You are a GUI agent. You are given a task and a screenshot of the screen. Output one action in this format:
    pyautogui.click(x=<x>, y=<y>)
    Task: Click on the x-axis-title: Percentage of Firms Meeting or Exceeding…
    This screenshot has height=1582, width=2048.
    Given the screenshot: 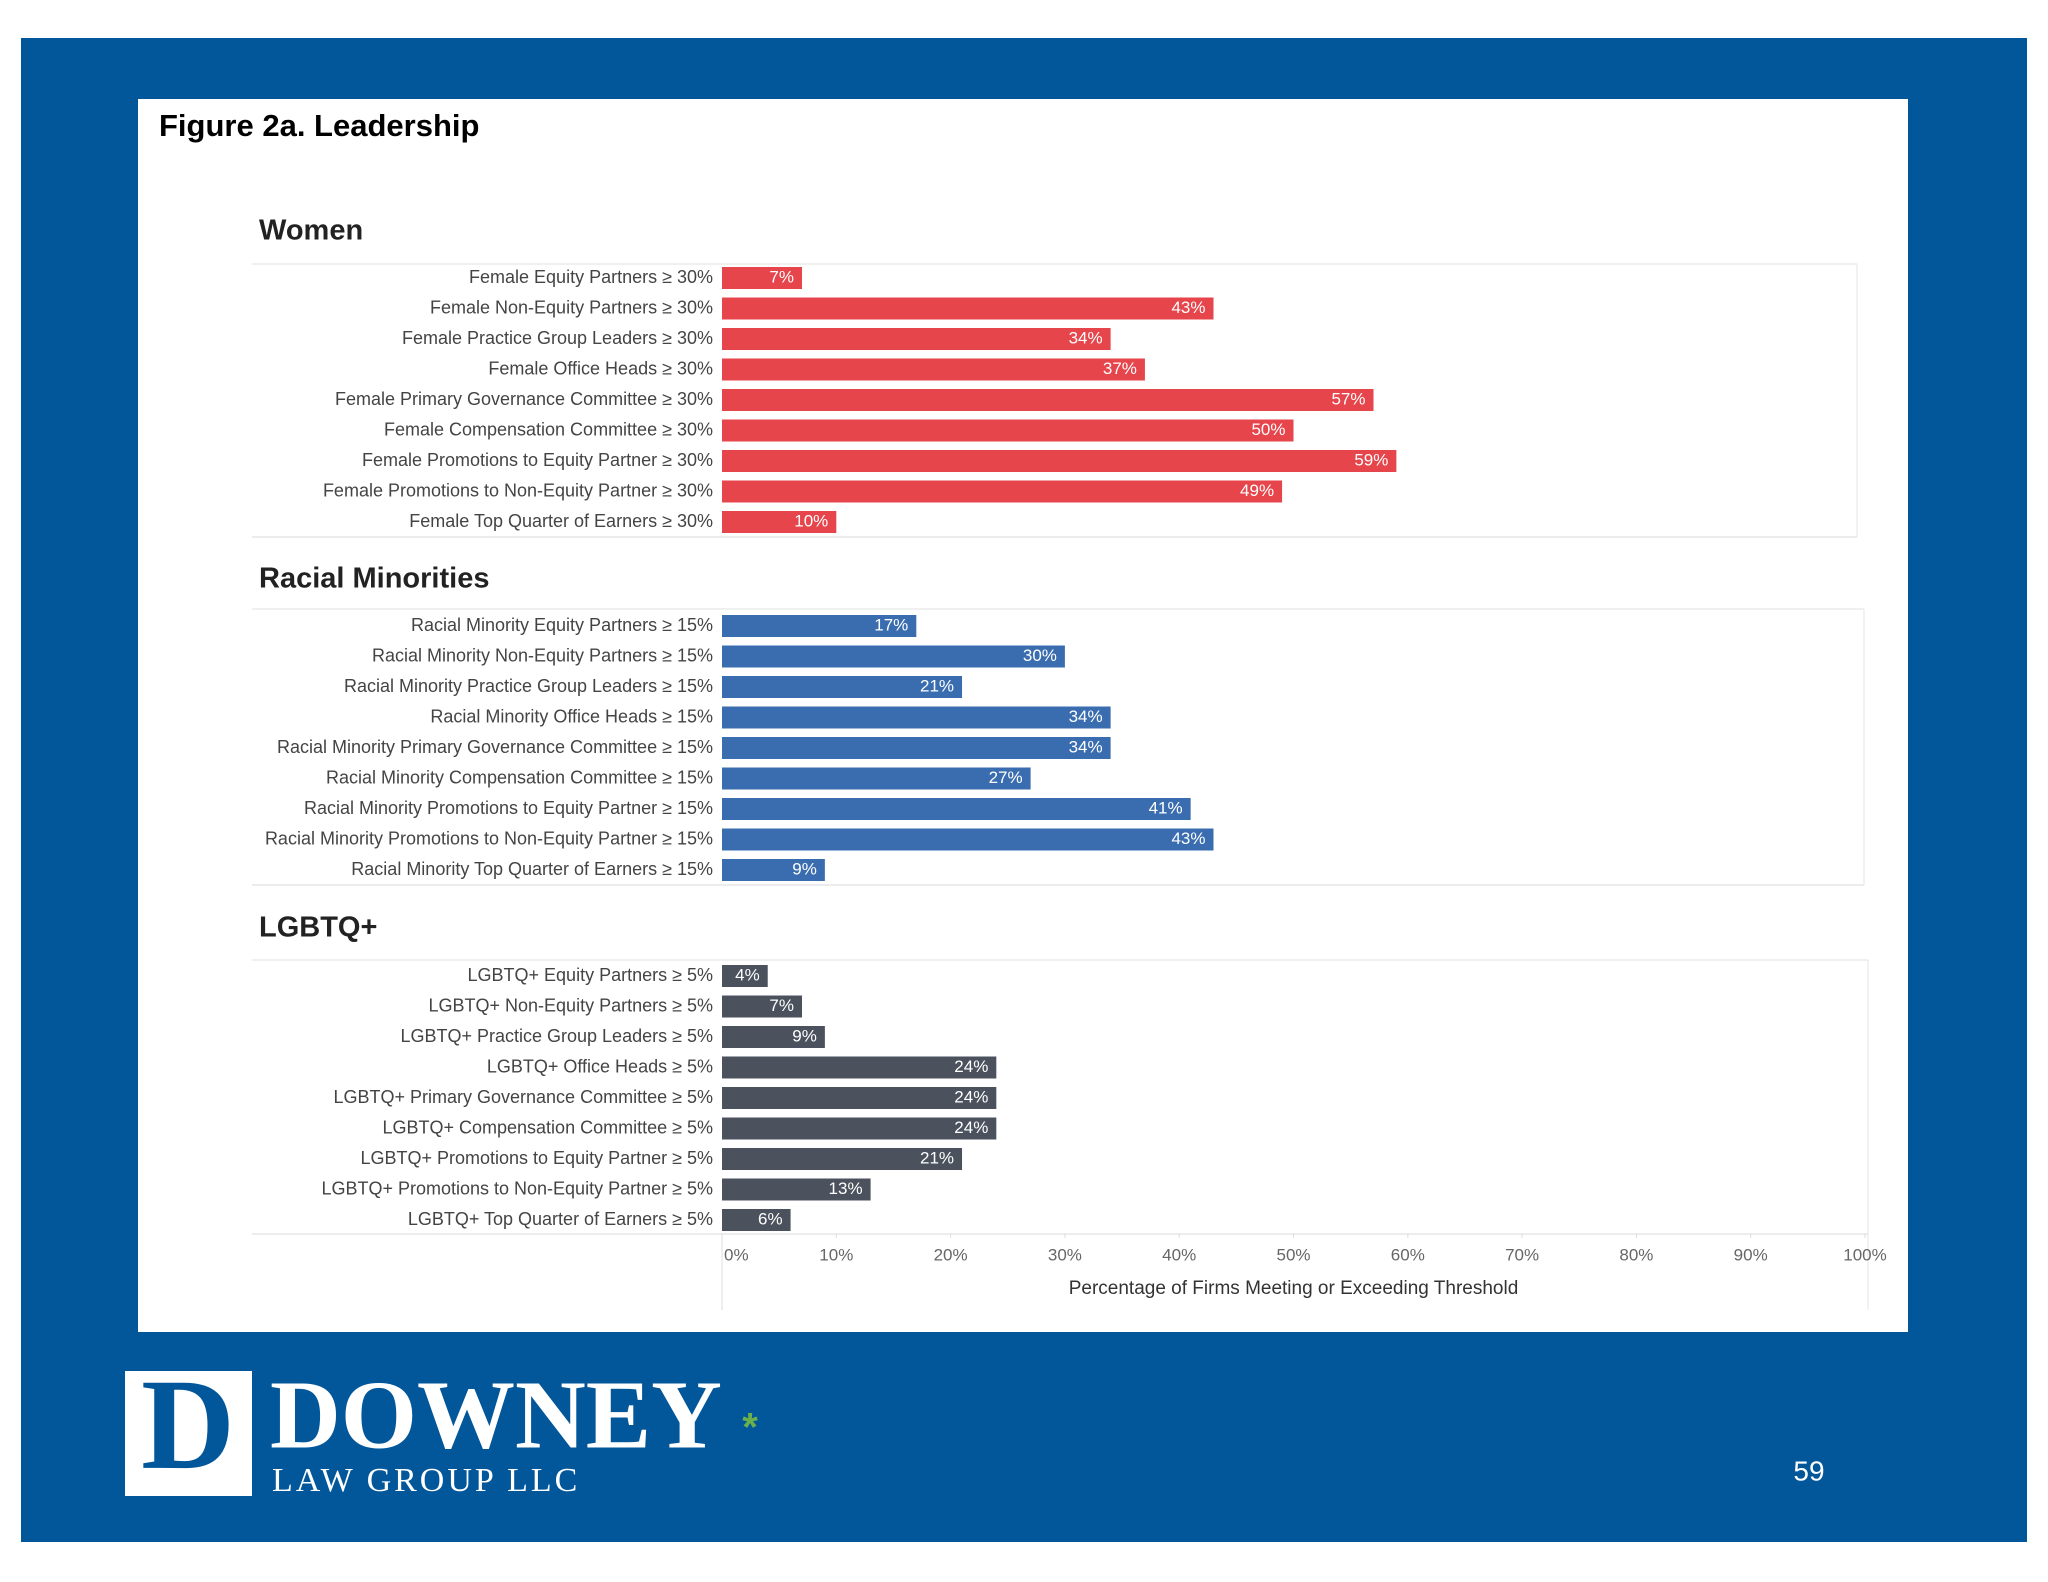 What is the action you would take?
    pyautogui.click(x=1294, y=1288)
    